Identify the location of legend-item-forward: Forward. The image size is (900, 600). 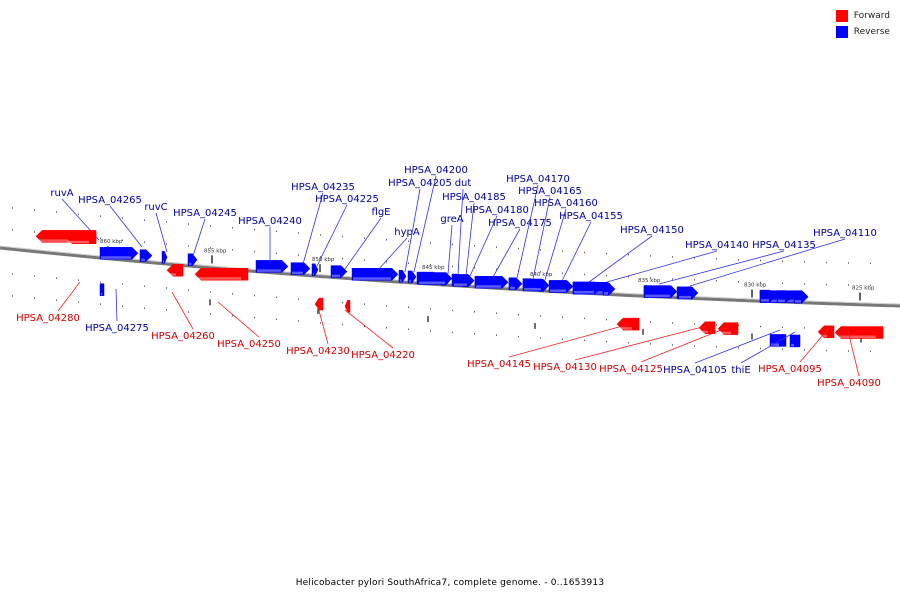
(862, 16).